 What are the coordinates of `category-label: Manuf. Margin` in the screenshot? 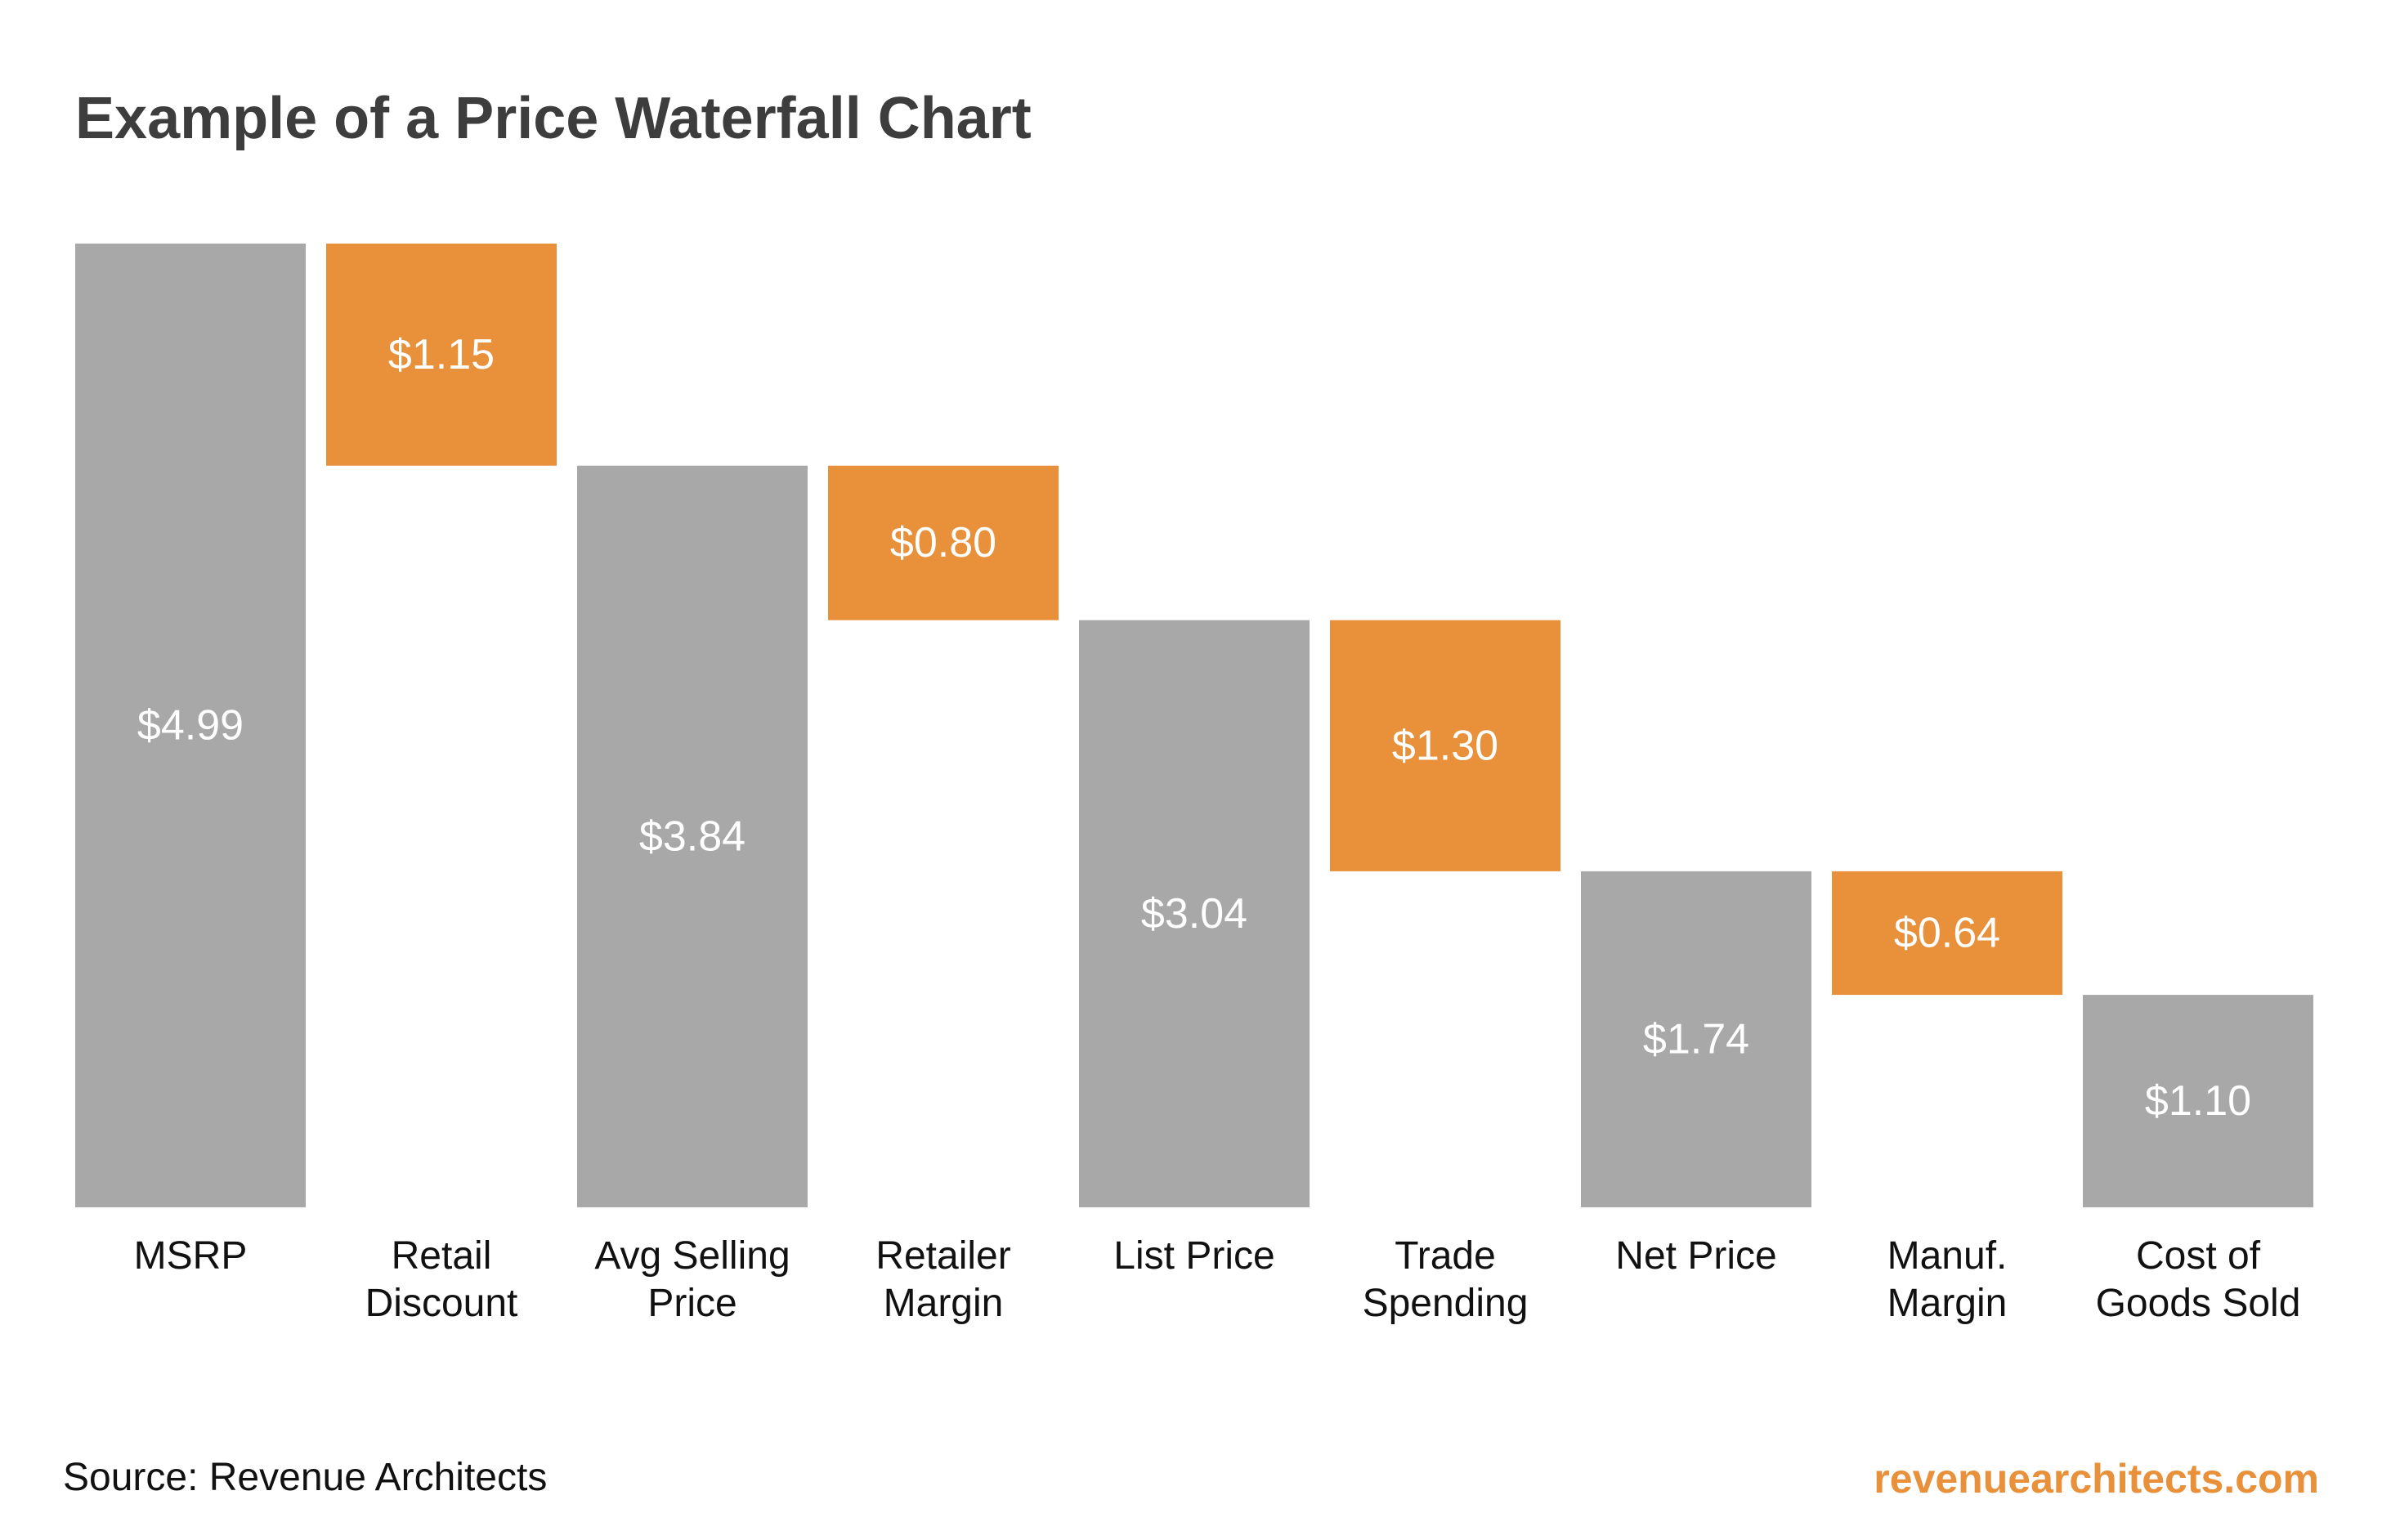 It's located at (1947, 1279).